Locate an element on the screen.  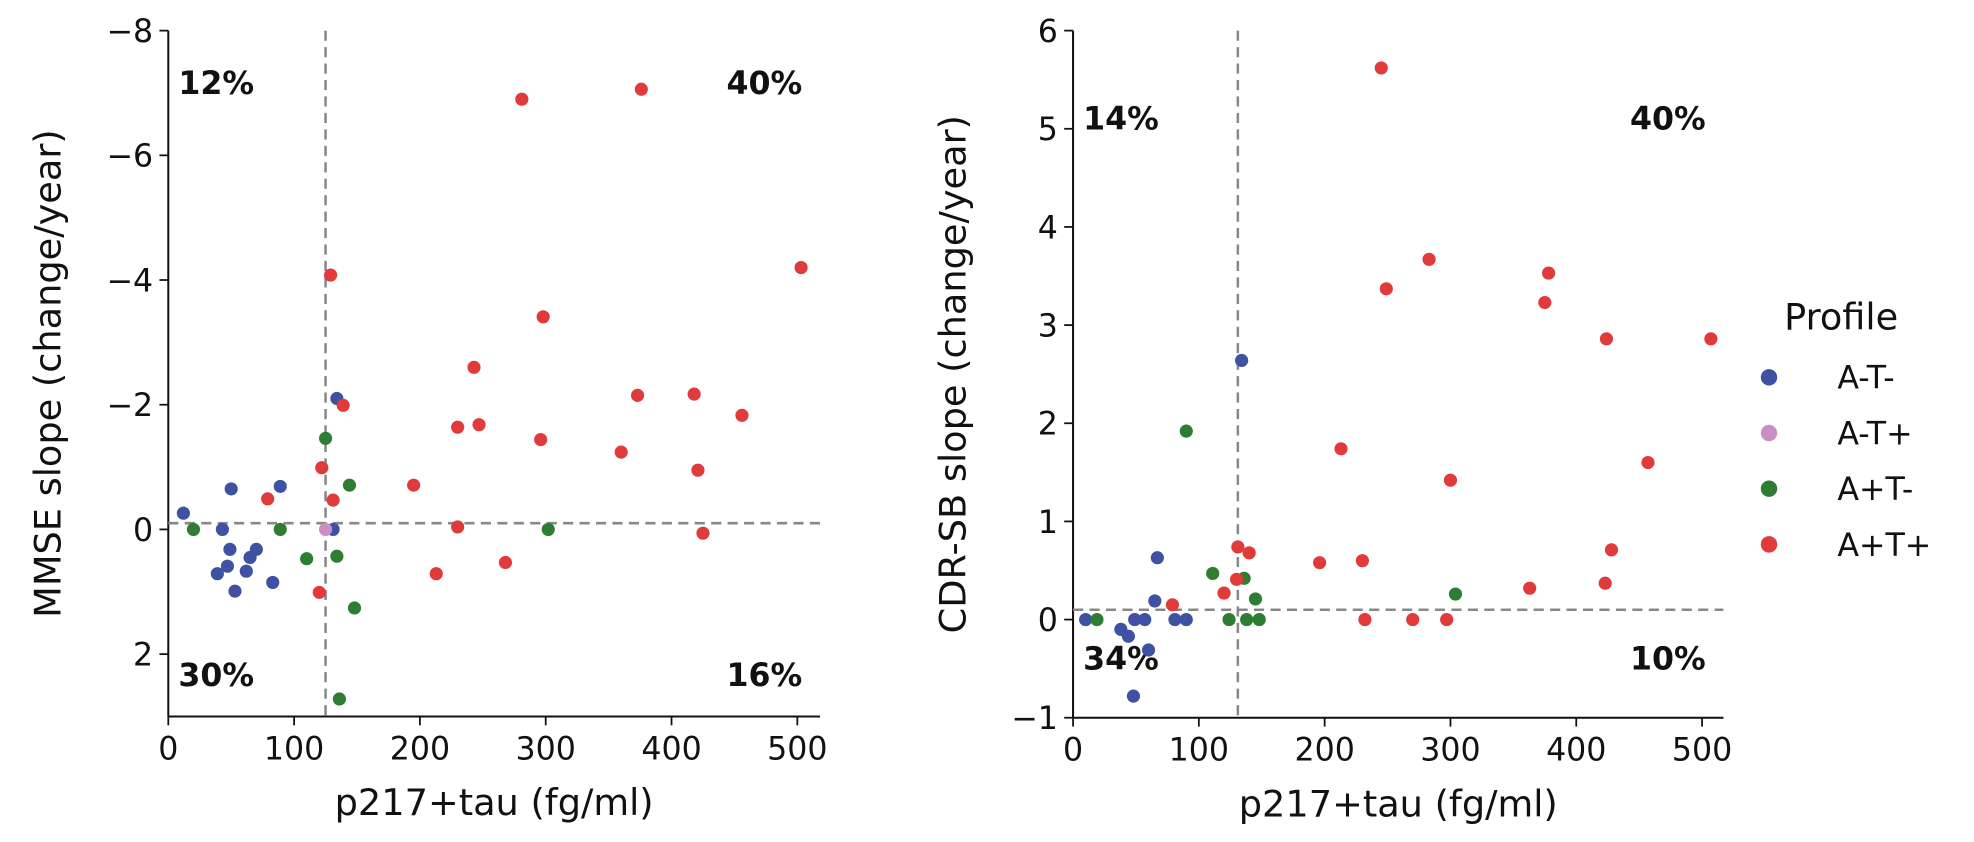
x-tick-label: 400 is located at coordinates (1576, 751).